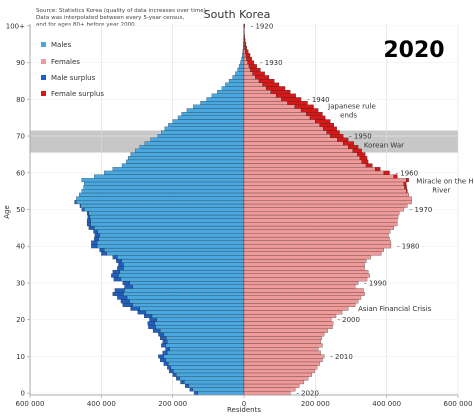 The height and width of the screenshot is (416, 474). What do you see at coordinates (101, 404) in the screenshot?
I see `x-tick-label: 400 000` at bounding box center [101, 404].